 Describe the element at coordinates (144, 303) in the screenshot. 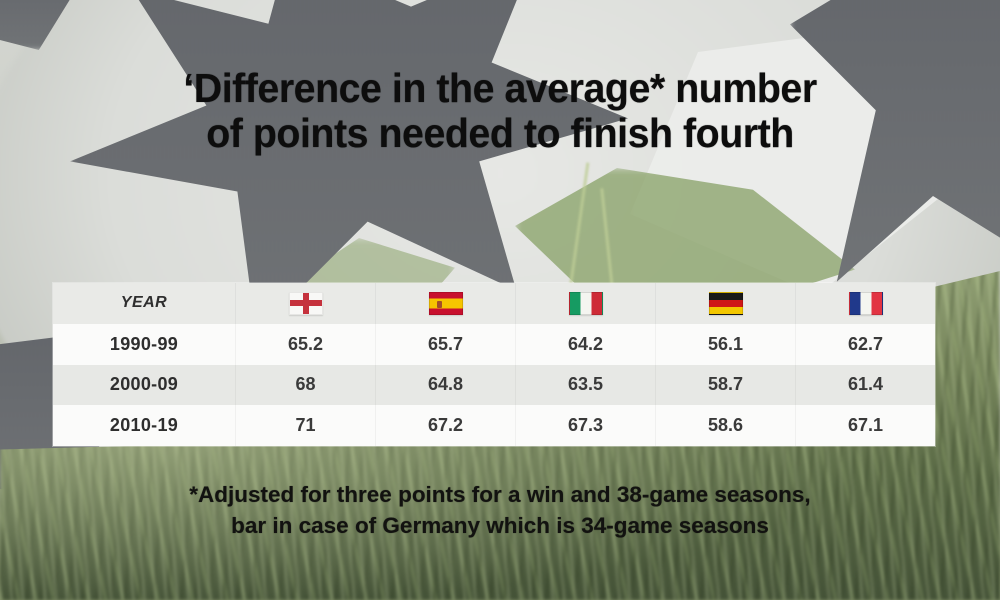

I see `year-column-header: YEAR` at that location.